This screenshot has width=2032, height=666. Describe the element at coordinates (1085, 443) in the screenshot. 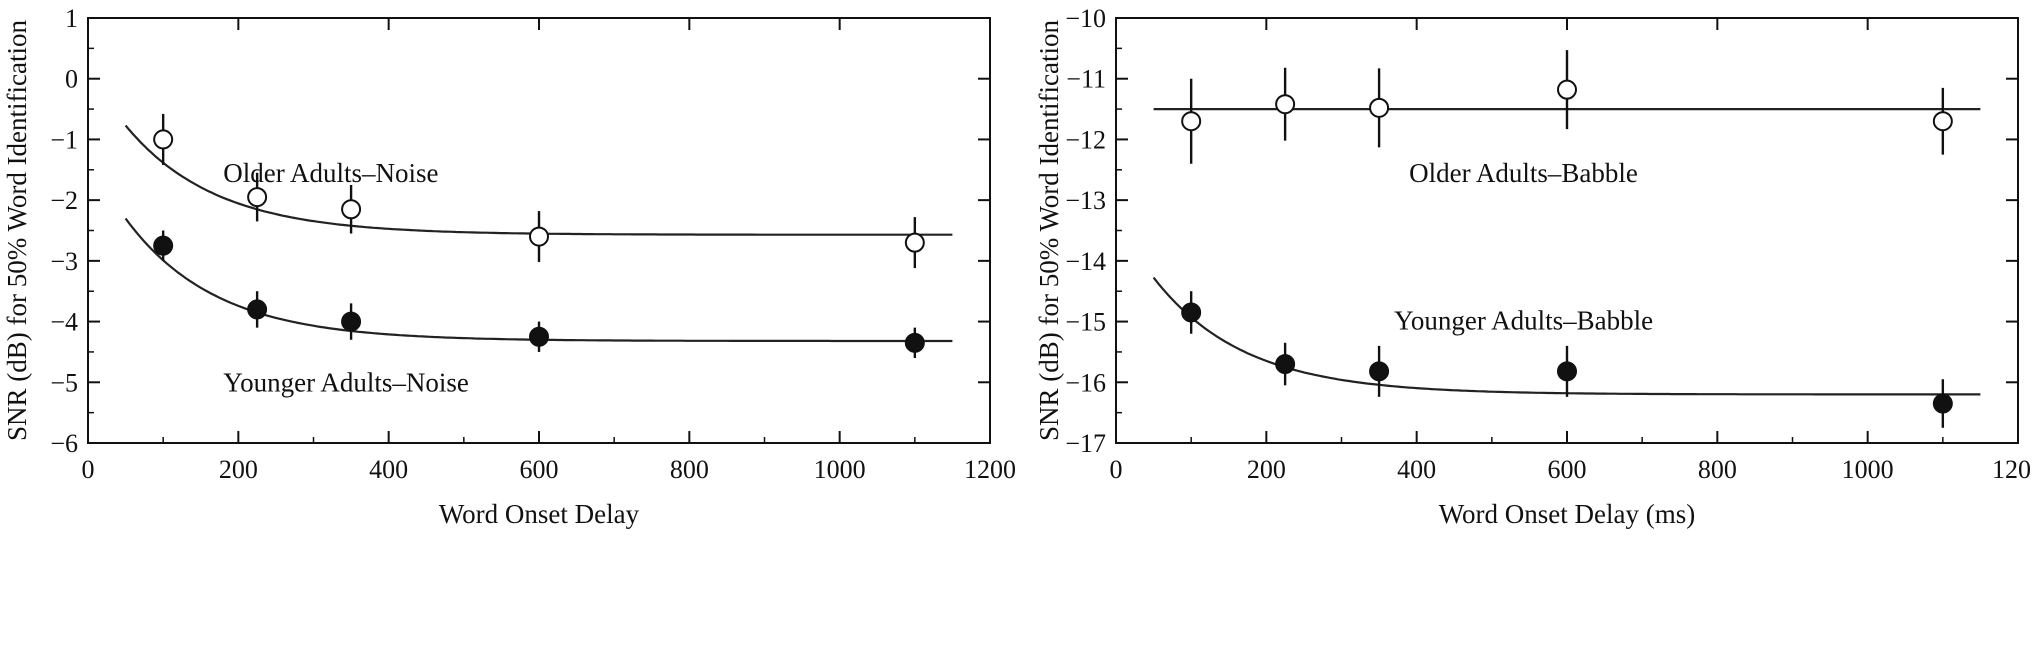

I see `y-tick-label: −17` at that location.